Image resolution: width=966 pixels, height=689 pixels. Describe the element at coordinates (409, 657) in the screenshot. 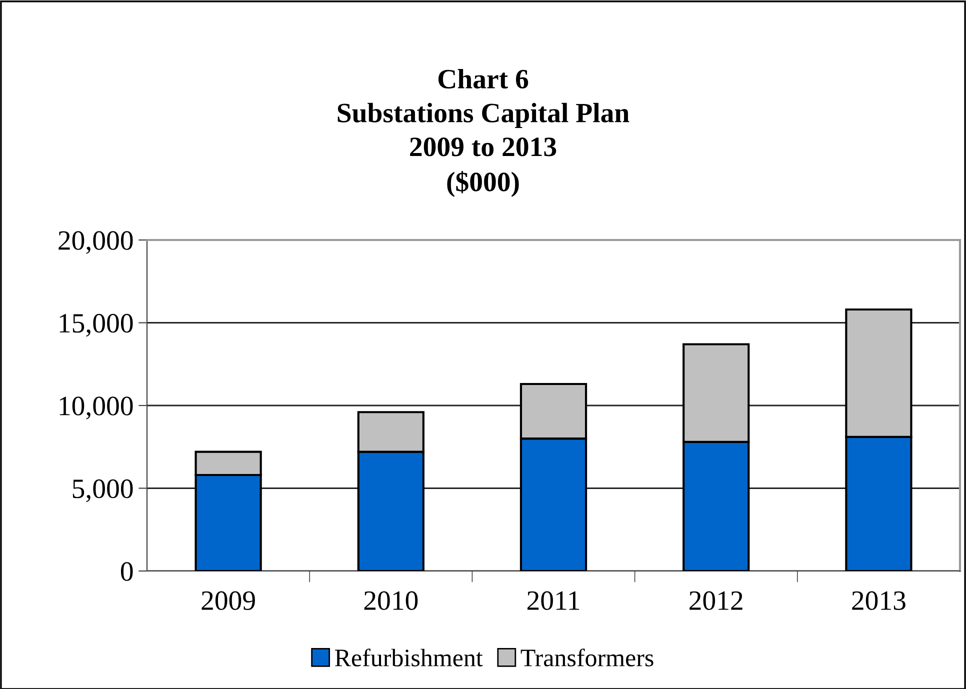

I see `legend-label: Refurbishment` at that location.